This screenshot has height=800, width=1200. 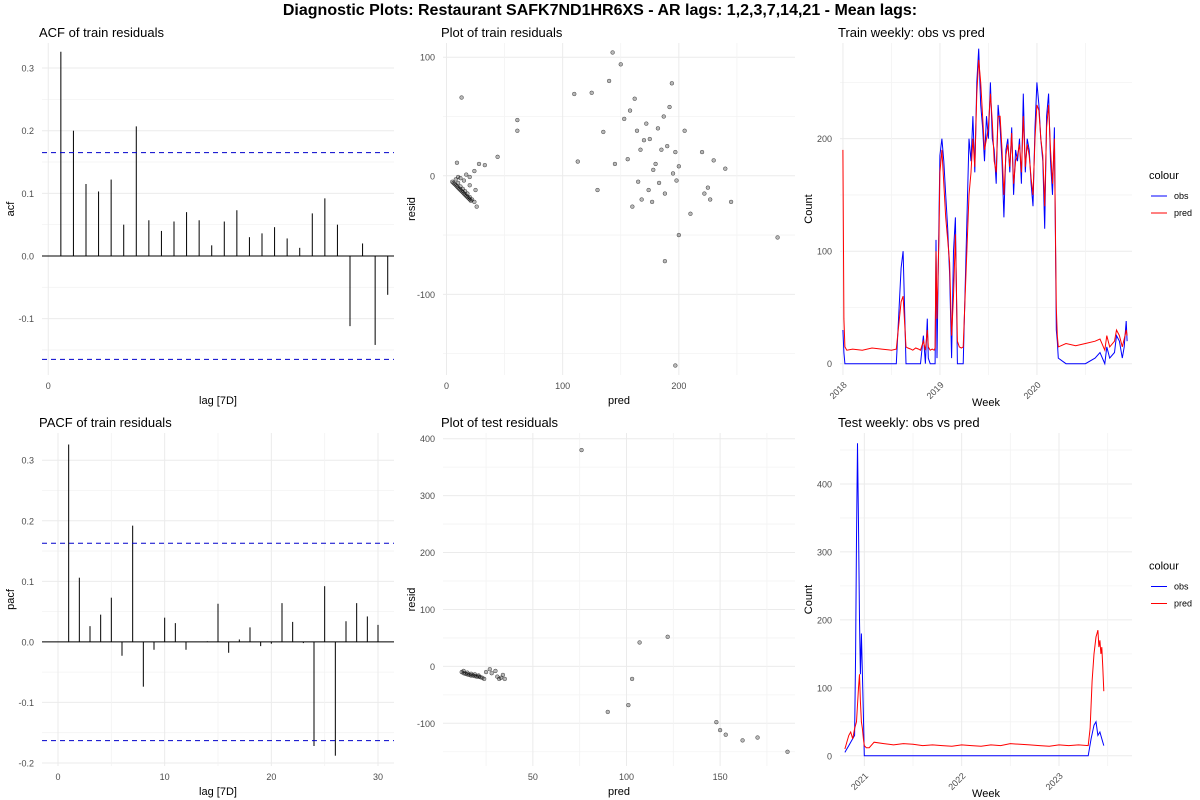 What do you see at coordinates (26, 763) in the screenshot?
I see `y-tick-label: -0.2` at bounding box center [26, 763].